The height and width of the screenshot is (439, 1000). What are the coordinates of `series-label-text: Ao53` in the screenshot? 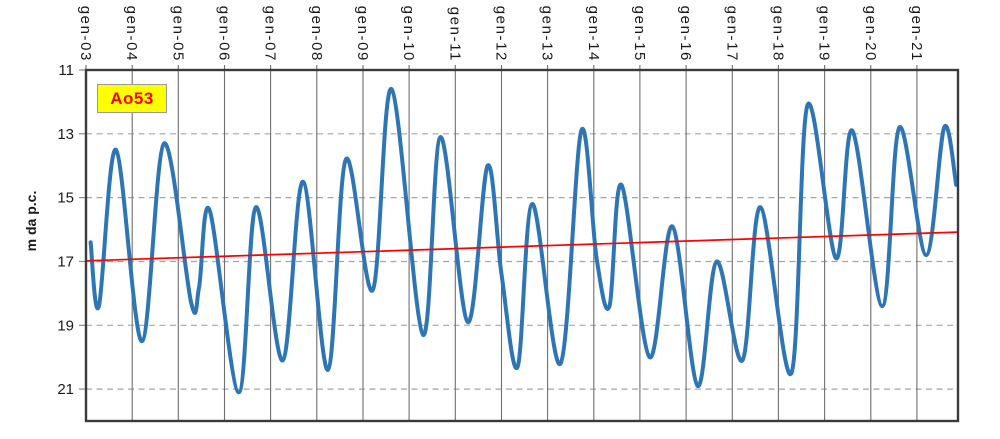 It's located at (132, 98).